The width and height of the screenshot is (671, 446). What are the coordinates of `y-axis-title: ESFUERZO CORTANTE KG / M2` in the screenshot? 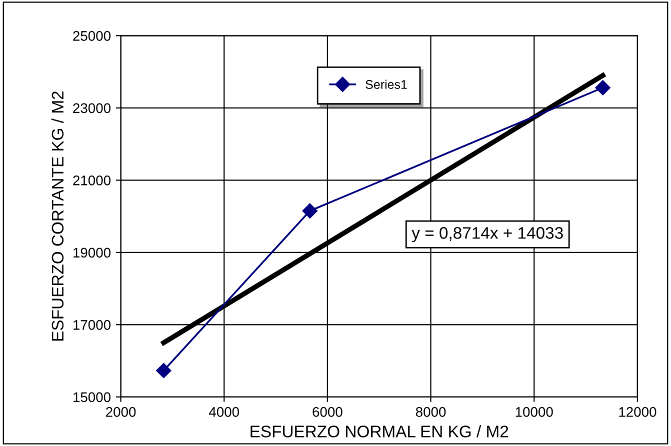 It's located at (57, 216).